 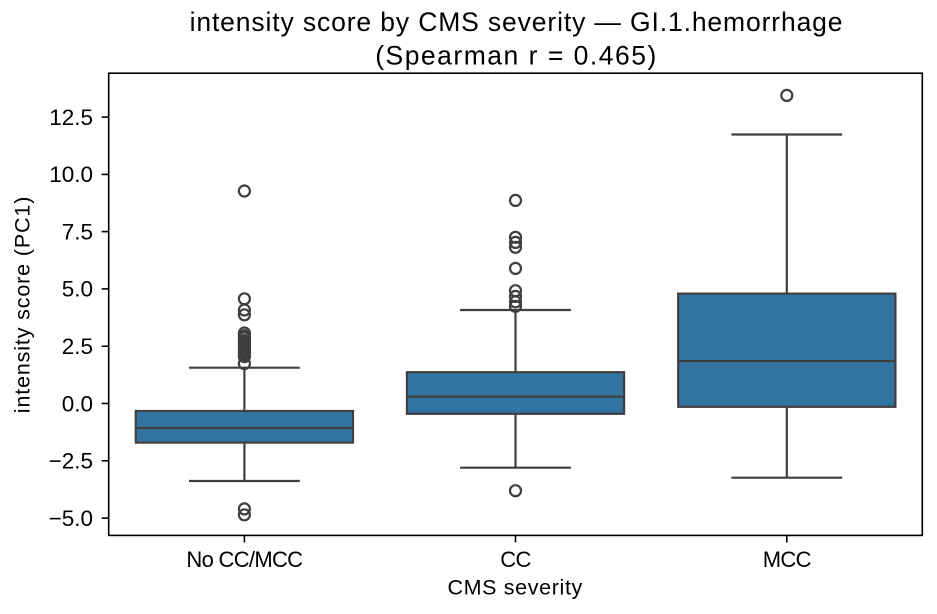 What do you see at coordinates (77, 289) in the screenshot?
I see `svg-text: 5.0` at bounding box center [77, 289].